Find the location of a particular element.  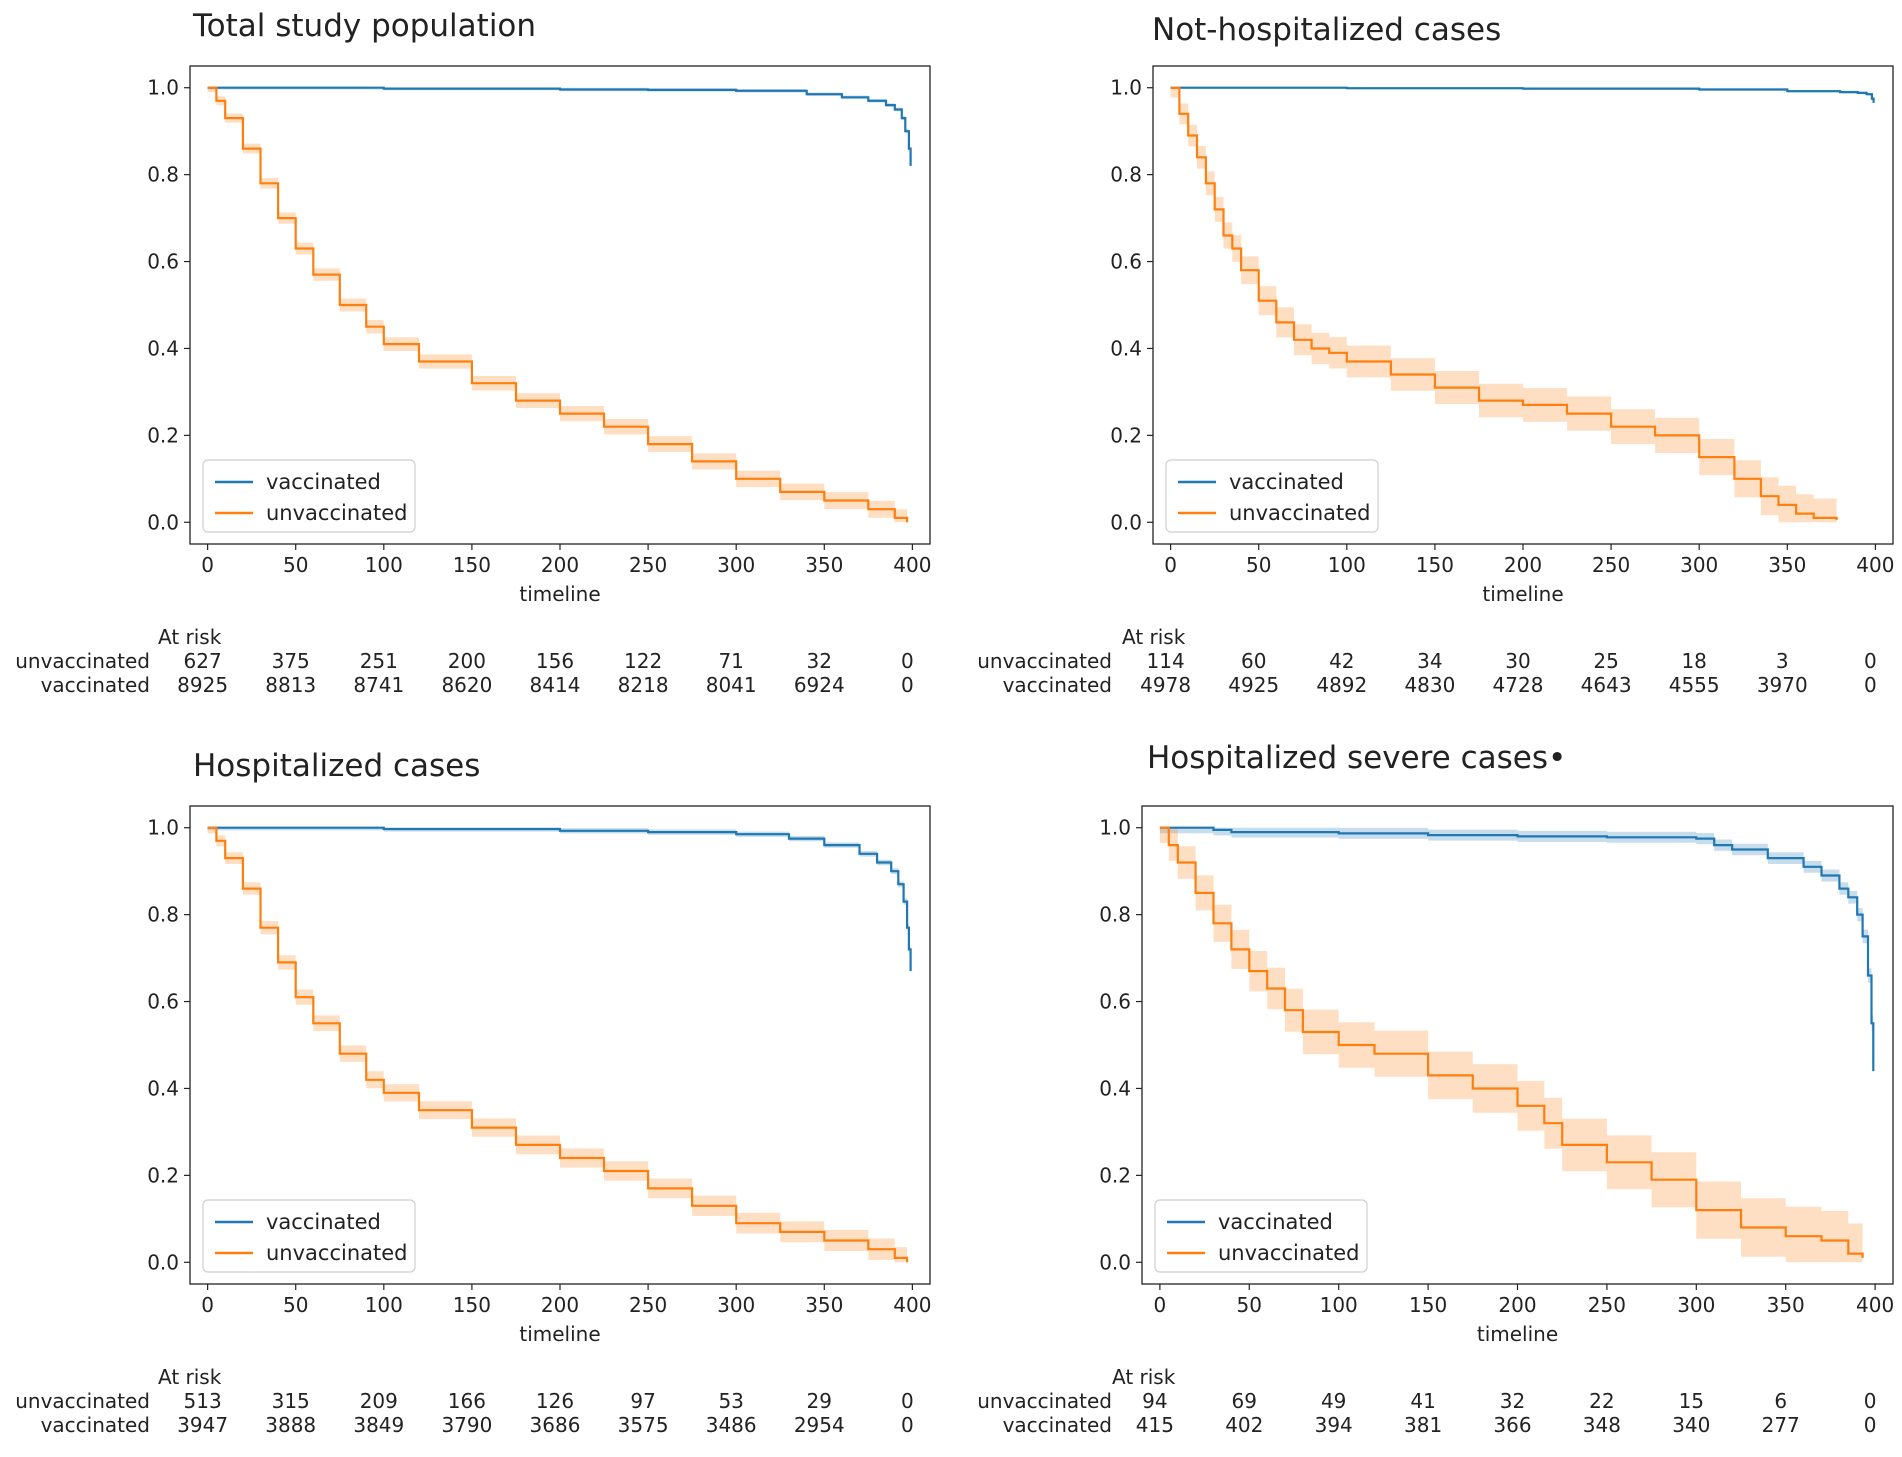

x-tick-label: 300 is located at coordinates (736, 1305).